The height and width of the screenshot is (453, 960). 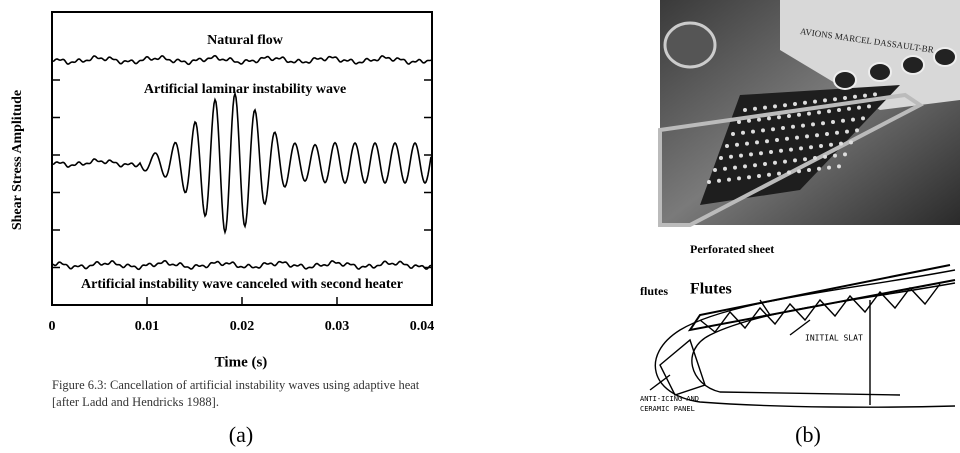 I want to click on trace-label: Artificial laminar instability wave, so click(x=245, y=89).